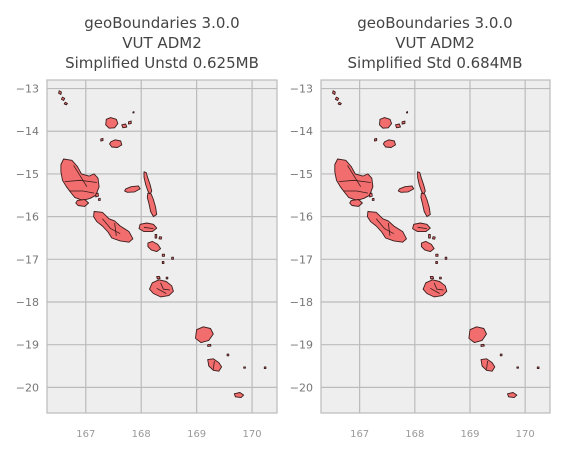  Describe the element at coordinates (301, 89) in the screenshot. I see `y-tick-label: −13` at that location.